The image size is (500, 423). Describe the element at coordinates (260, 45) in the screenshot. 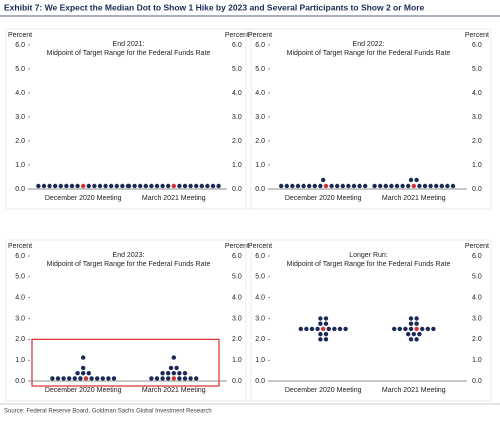

I see `y-tick-label: 6.0` at that location.